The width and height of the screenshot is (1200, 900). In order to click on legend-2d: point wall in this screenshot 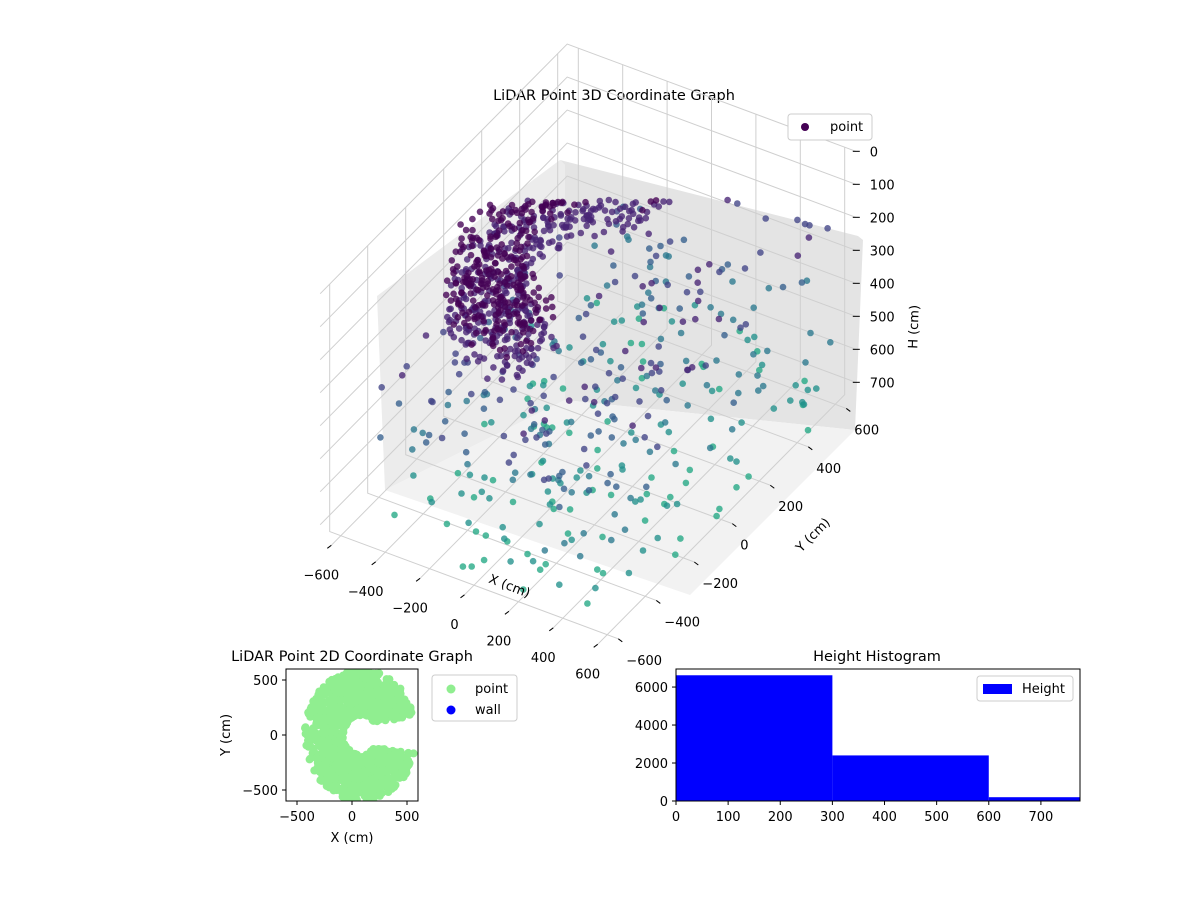, I will do `click(474, 698)`.